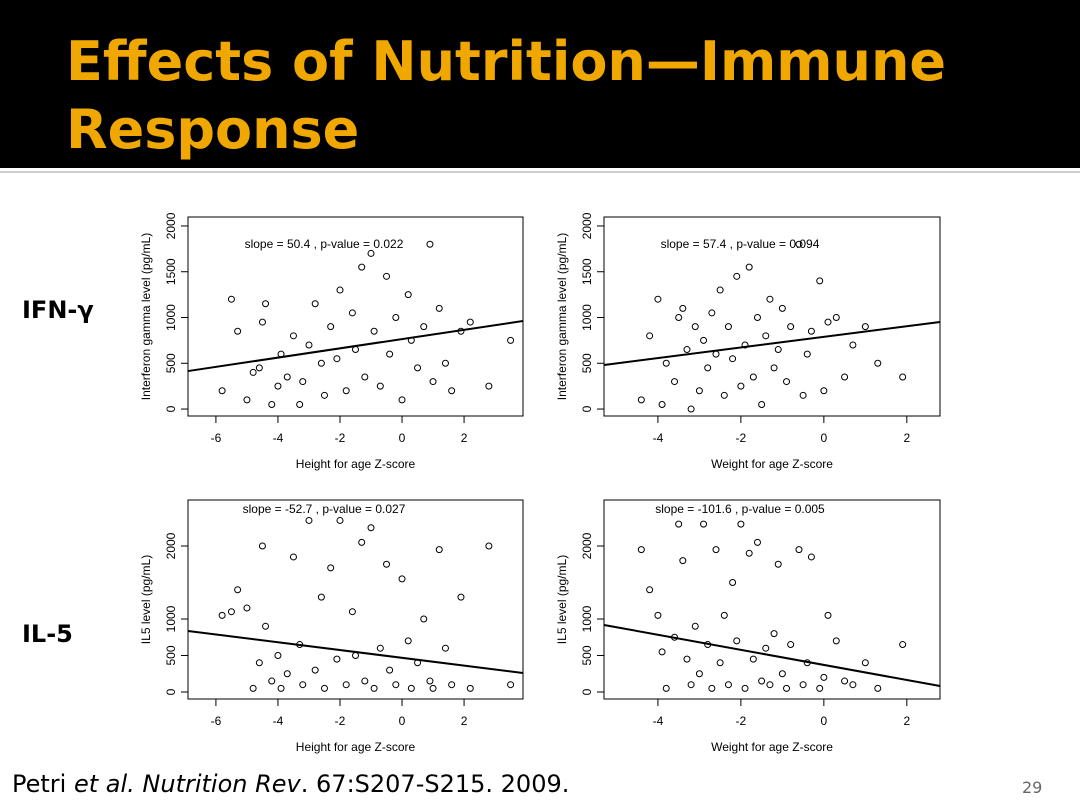  I want to click on annotation: slope = 57.4 , p-value = 0.094, so click(740, 244).